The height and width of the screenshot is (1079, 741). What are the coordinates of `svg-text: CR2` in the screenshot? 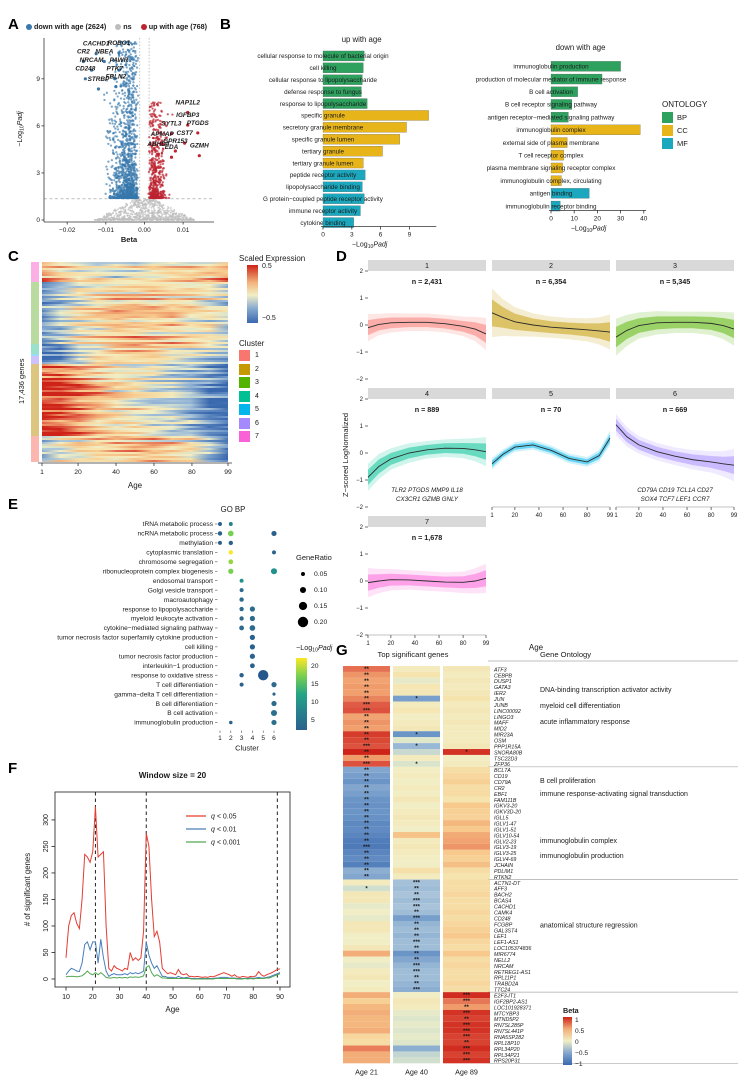 It's located at (83, 51).